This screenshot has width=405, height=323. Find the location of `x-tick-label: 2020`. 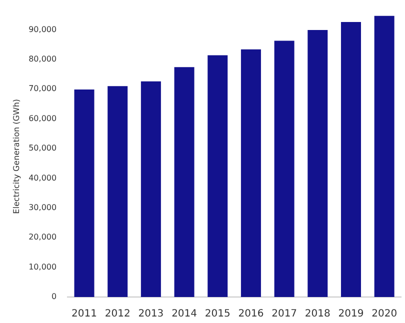

x-tick-label: 2020 is located at coordinates (385, 314).